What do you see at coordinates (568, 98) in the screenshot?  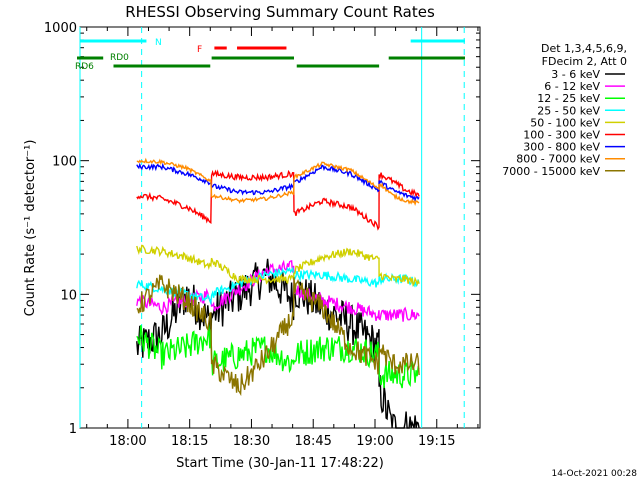 I see `legend-label: 12 - 25 keV` at bounding box center [568, 98].